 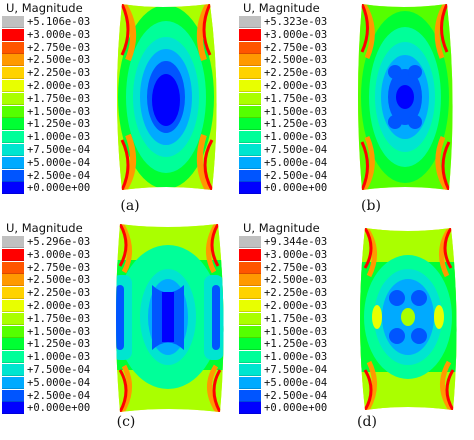 I want to click on legend-value: +1.750e-03, so click(x=296, y=98).